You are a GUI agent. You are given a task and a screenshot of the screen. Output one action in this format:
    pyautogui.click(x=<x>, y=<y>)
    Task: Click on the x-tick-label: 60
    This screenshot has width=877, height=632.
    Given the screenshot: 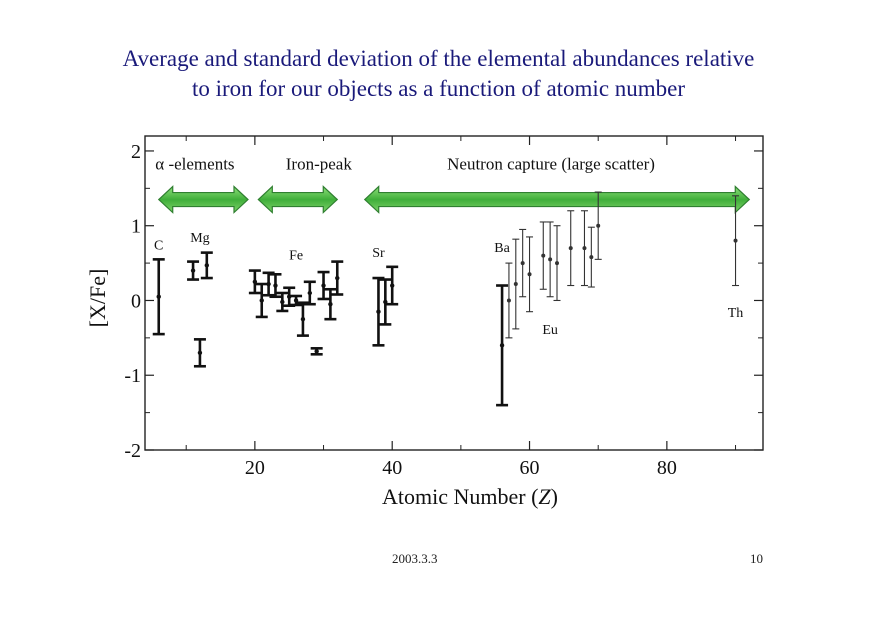 What is the action you would take?
    pyautogui.click(x=530, y=468)
    